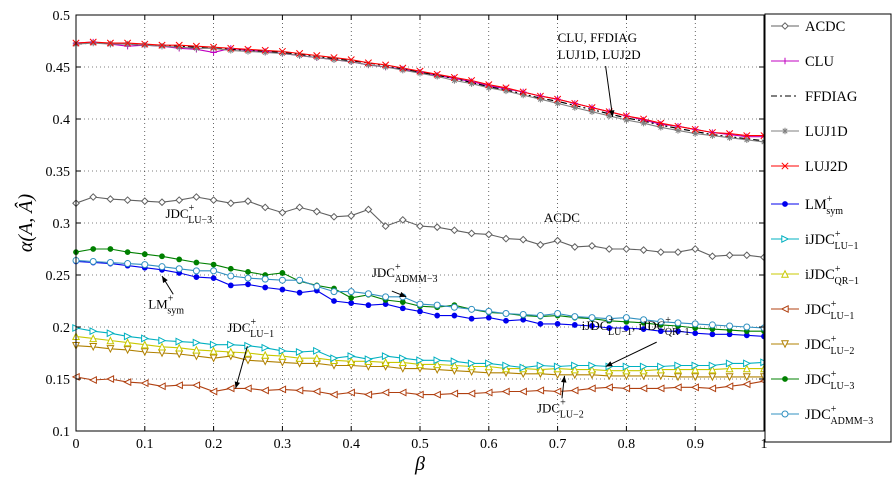  What do you see at coordinates (807, 205) in the screenshot?
I see `legend-item-lm-sym: LM+ sym` at bounding box center [807, 205].